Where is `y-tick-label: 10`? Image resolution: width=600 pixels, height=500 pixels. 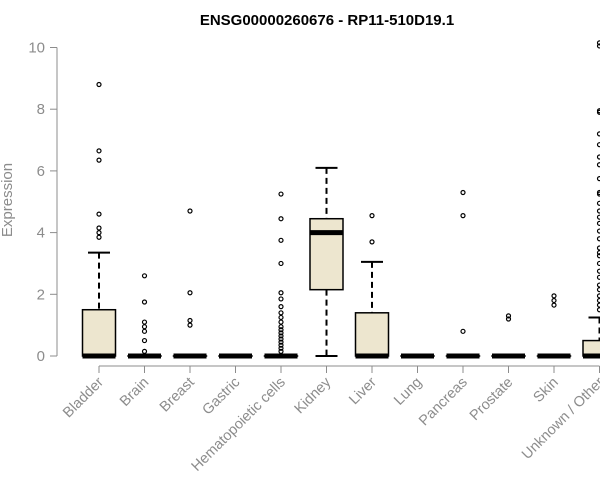
y-tick-label: 10 is located at coordinates (36, 48).